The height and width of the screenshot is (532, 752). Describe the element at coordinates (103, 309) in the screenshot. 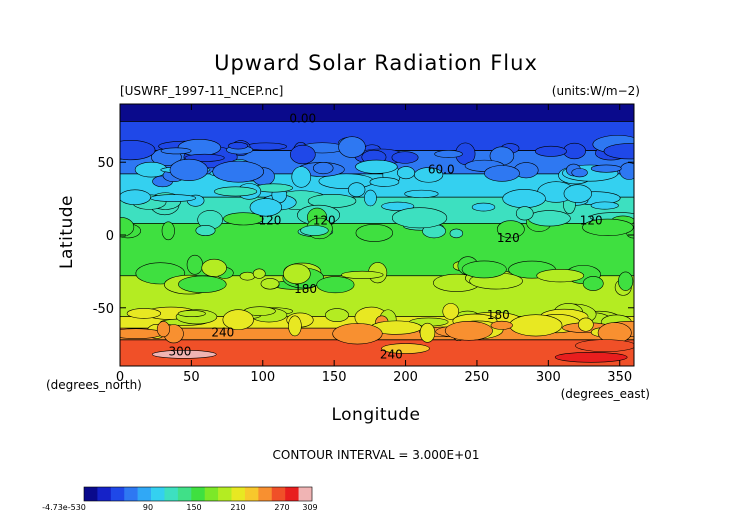

I see `y-tick-label: -50` at that location.